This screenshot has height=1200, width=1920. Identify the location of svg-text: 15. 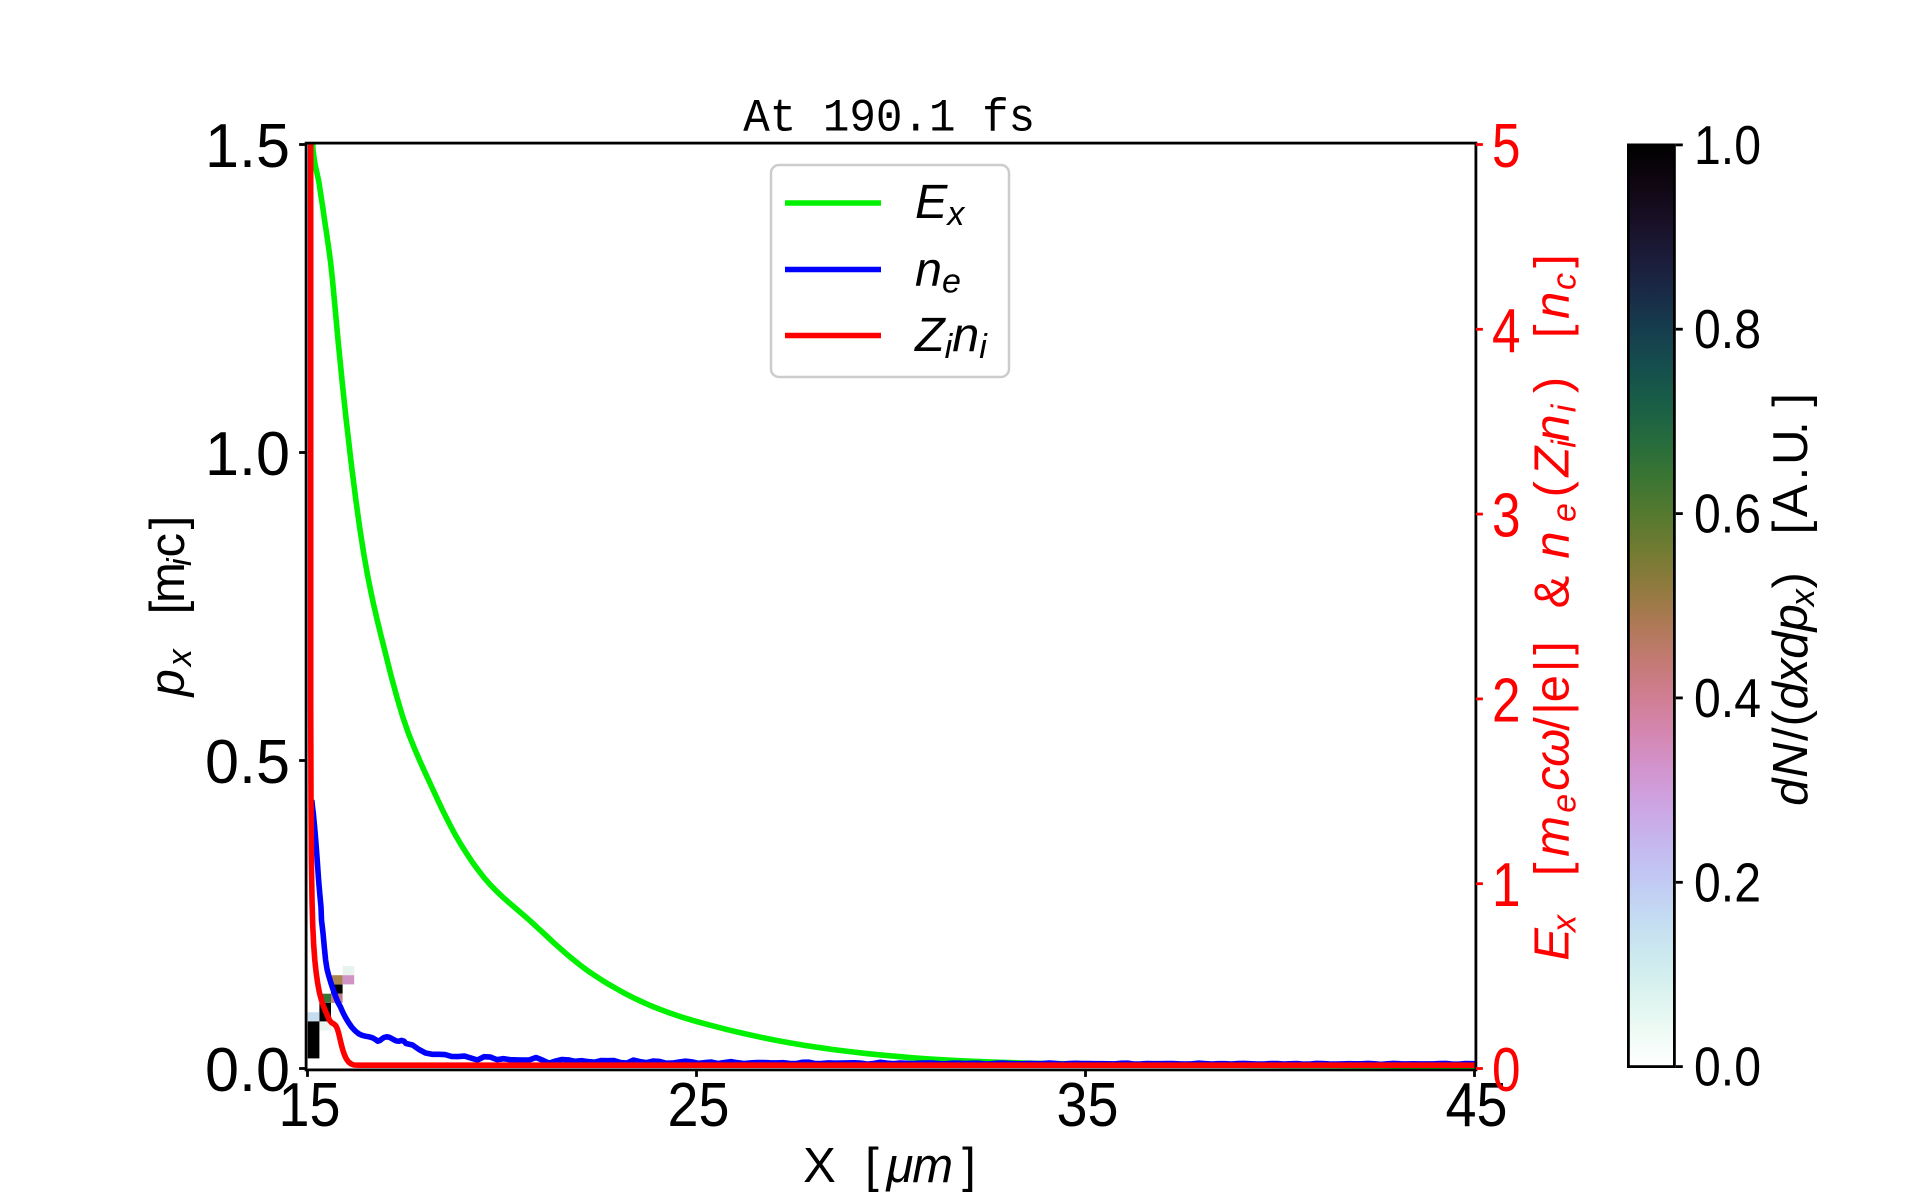
(310, 1105).